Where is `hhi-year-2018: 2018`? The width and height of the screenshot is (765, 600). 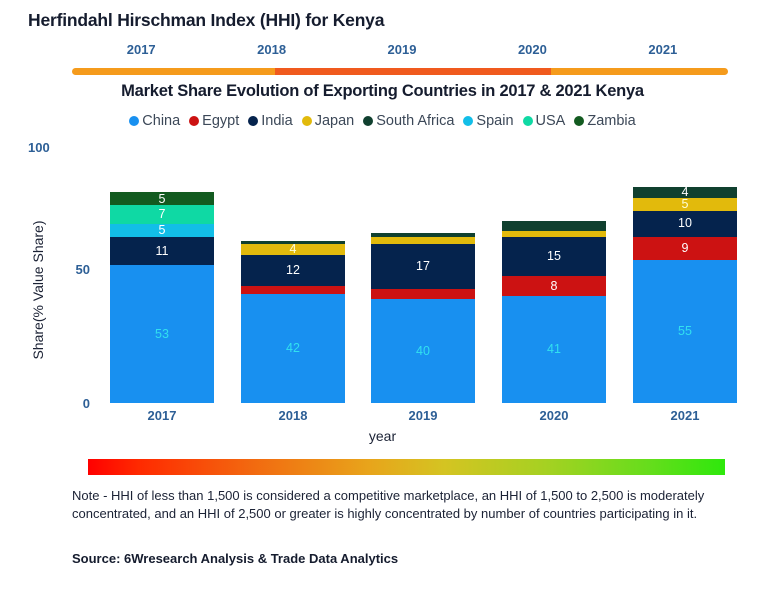
hhi-year-2018: 2018 is located at coordinates (272, 49).